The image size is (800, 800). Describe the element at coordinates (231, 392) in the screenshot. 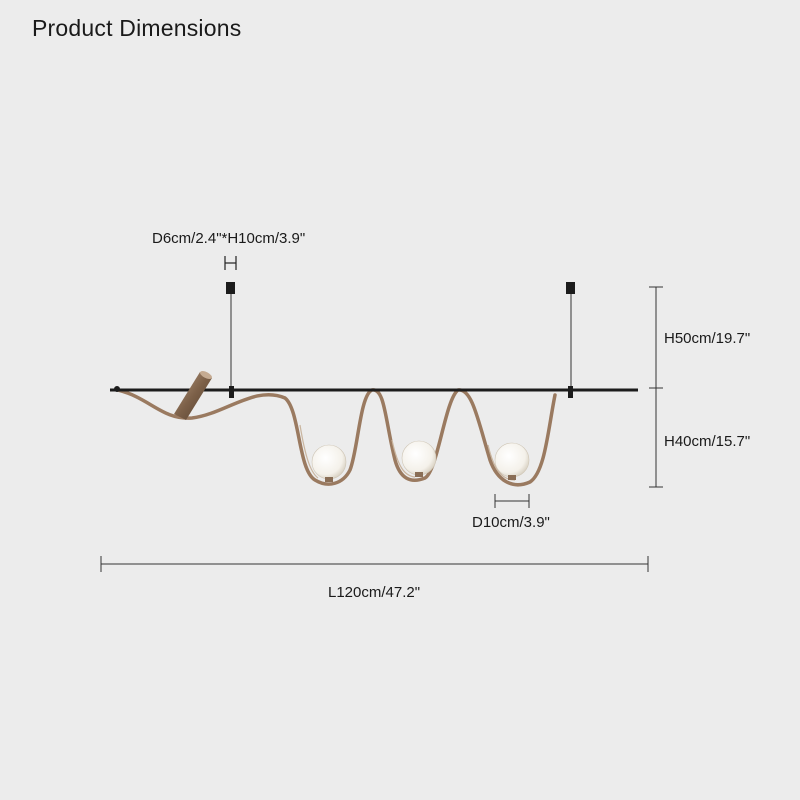

I see `left-bar-mount` at that location.